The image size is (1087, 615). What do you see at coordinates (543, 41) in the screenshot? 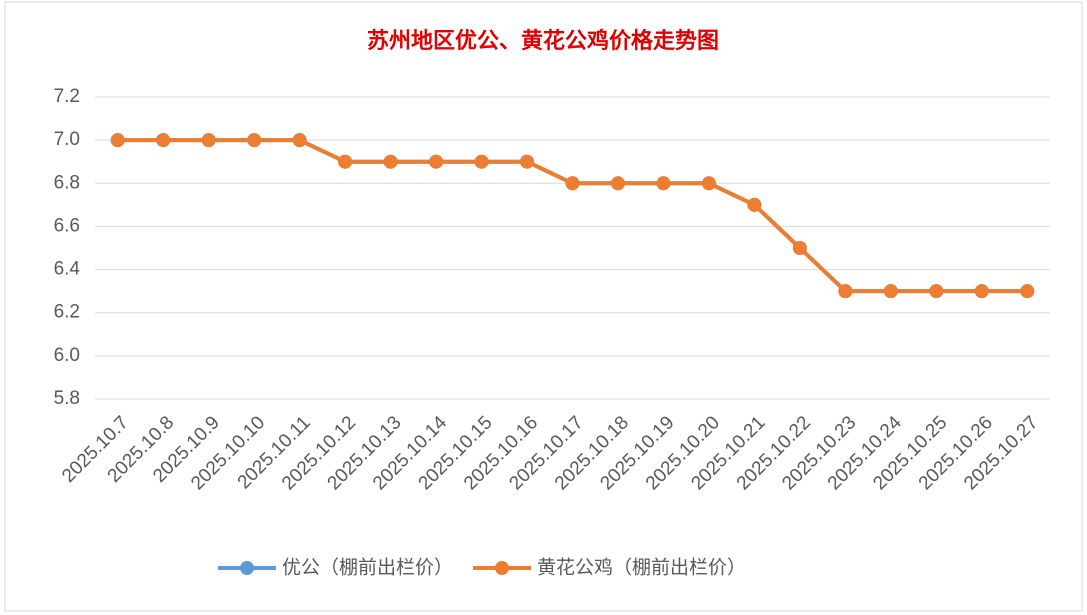
I see `chart-title: 苏州地区优公、黄花公鸡价格走势图` at bounding box center [543, 41].